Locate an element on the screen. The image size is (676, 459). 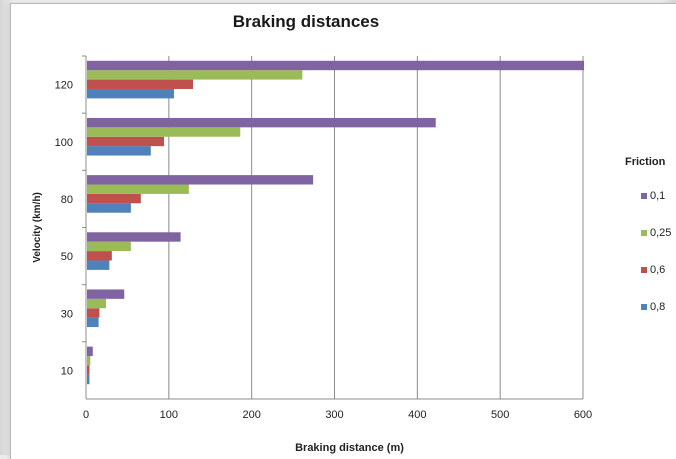
legend-label-0-6: 0,6 is located at coordinates (657, 270).